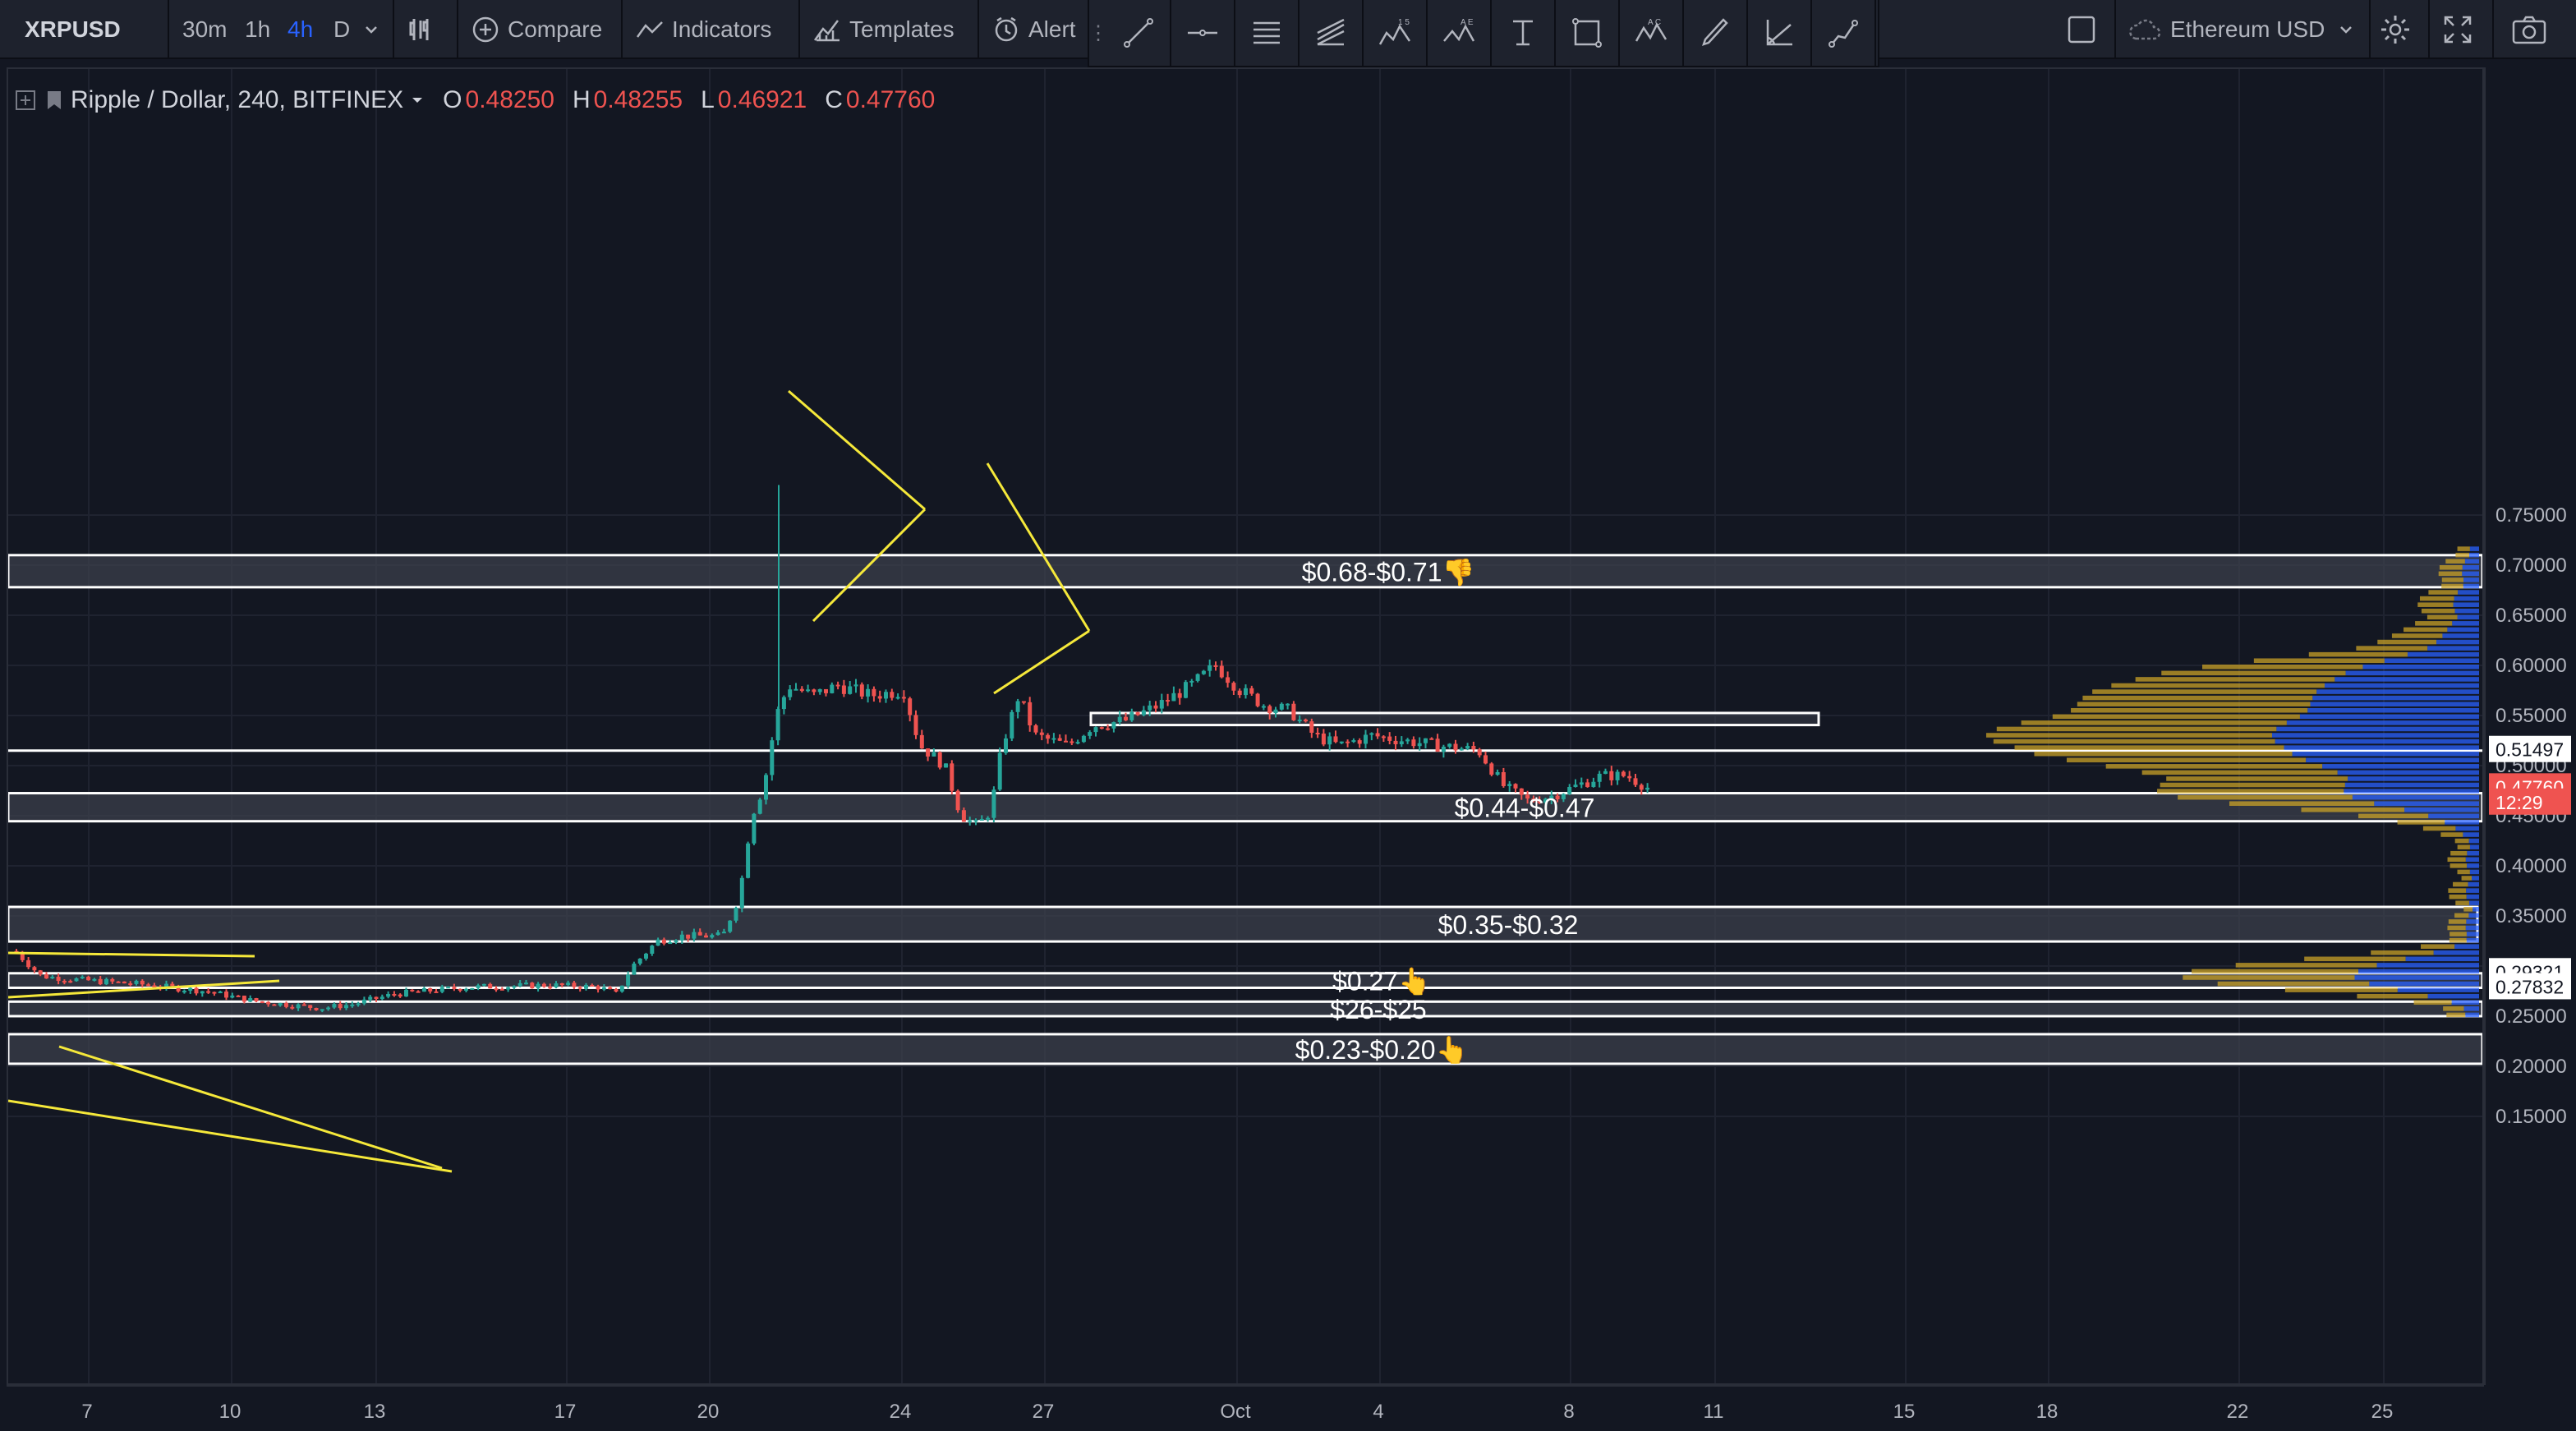 The image size is (2576, 1431). What do you see at coordinates (2531, 565) in the screenshot?
I see `price-tick-label: 0.70000` at bounding box center [2531, 565].